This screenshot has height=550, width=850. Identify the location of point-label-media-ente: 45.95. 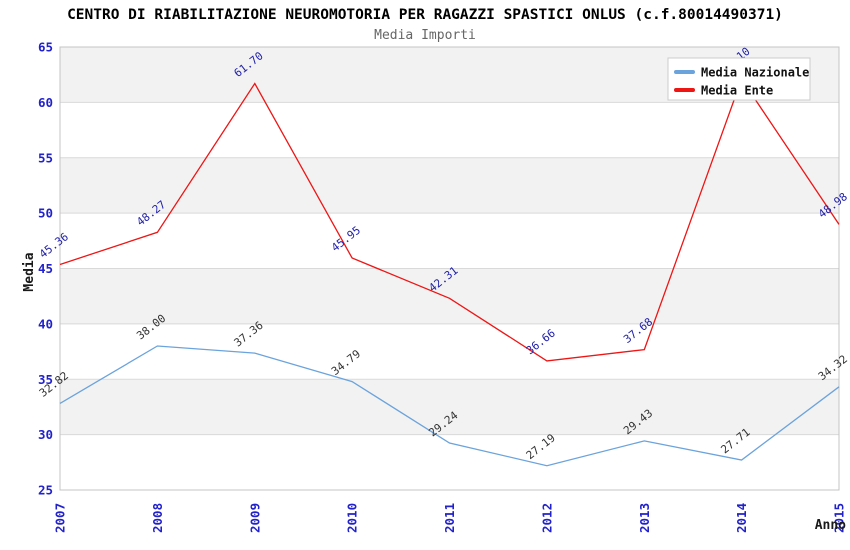
(346, 239).